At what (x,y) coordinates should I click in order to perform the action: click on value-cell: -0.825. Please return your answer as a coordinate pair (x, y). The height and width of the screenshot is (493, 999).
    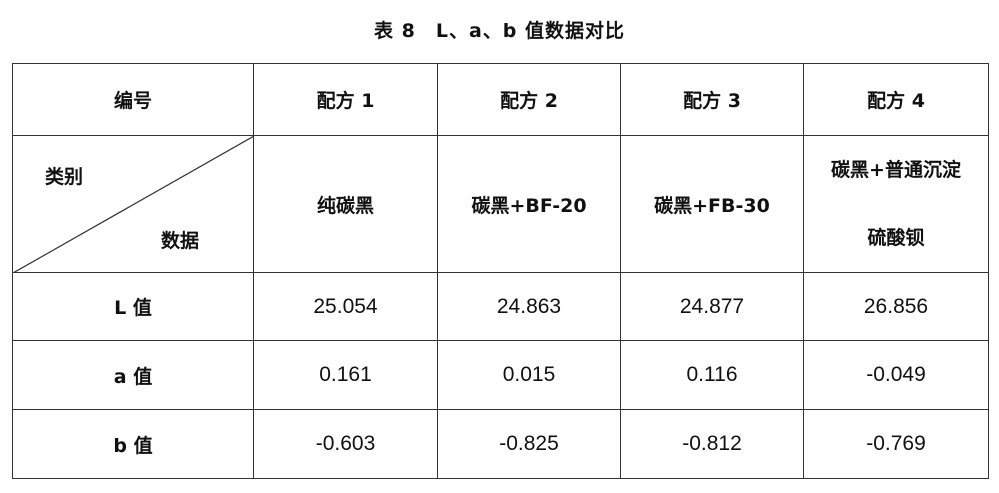
    Looking at the image, I should click on (529, 444).